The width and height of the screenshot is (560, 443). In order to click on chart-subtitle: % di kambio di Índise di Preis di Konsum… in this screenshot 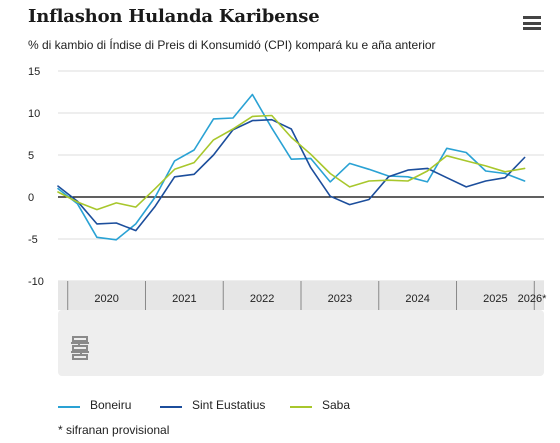, I will do `click(232, 45)`.